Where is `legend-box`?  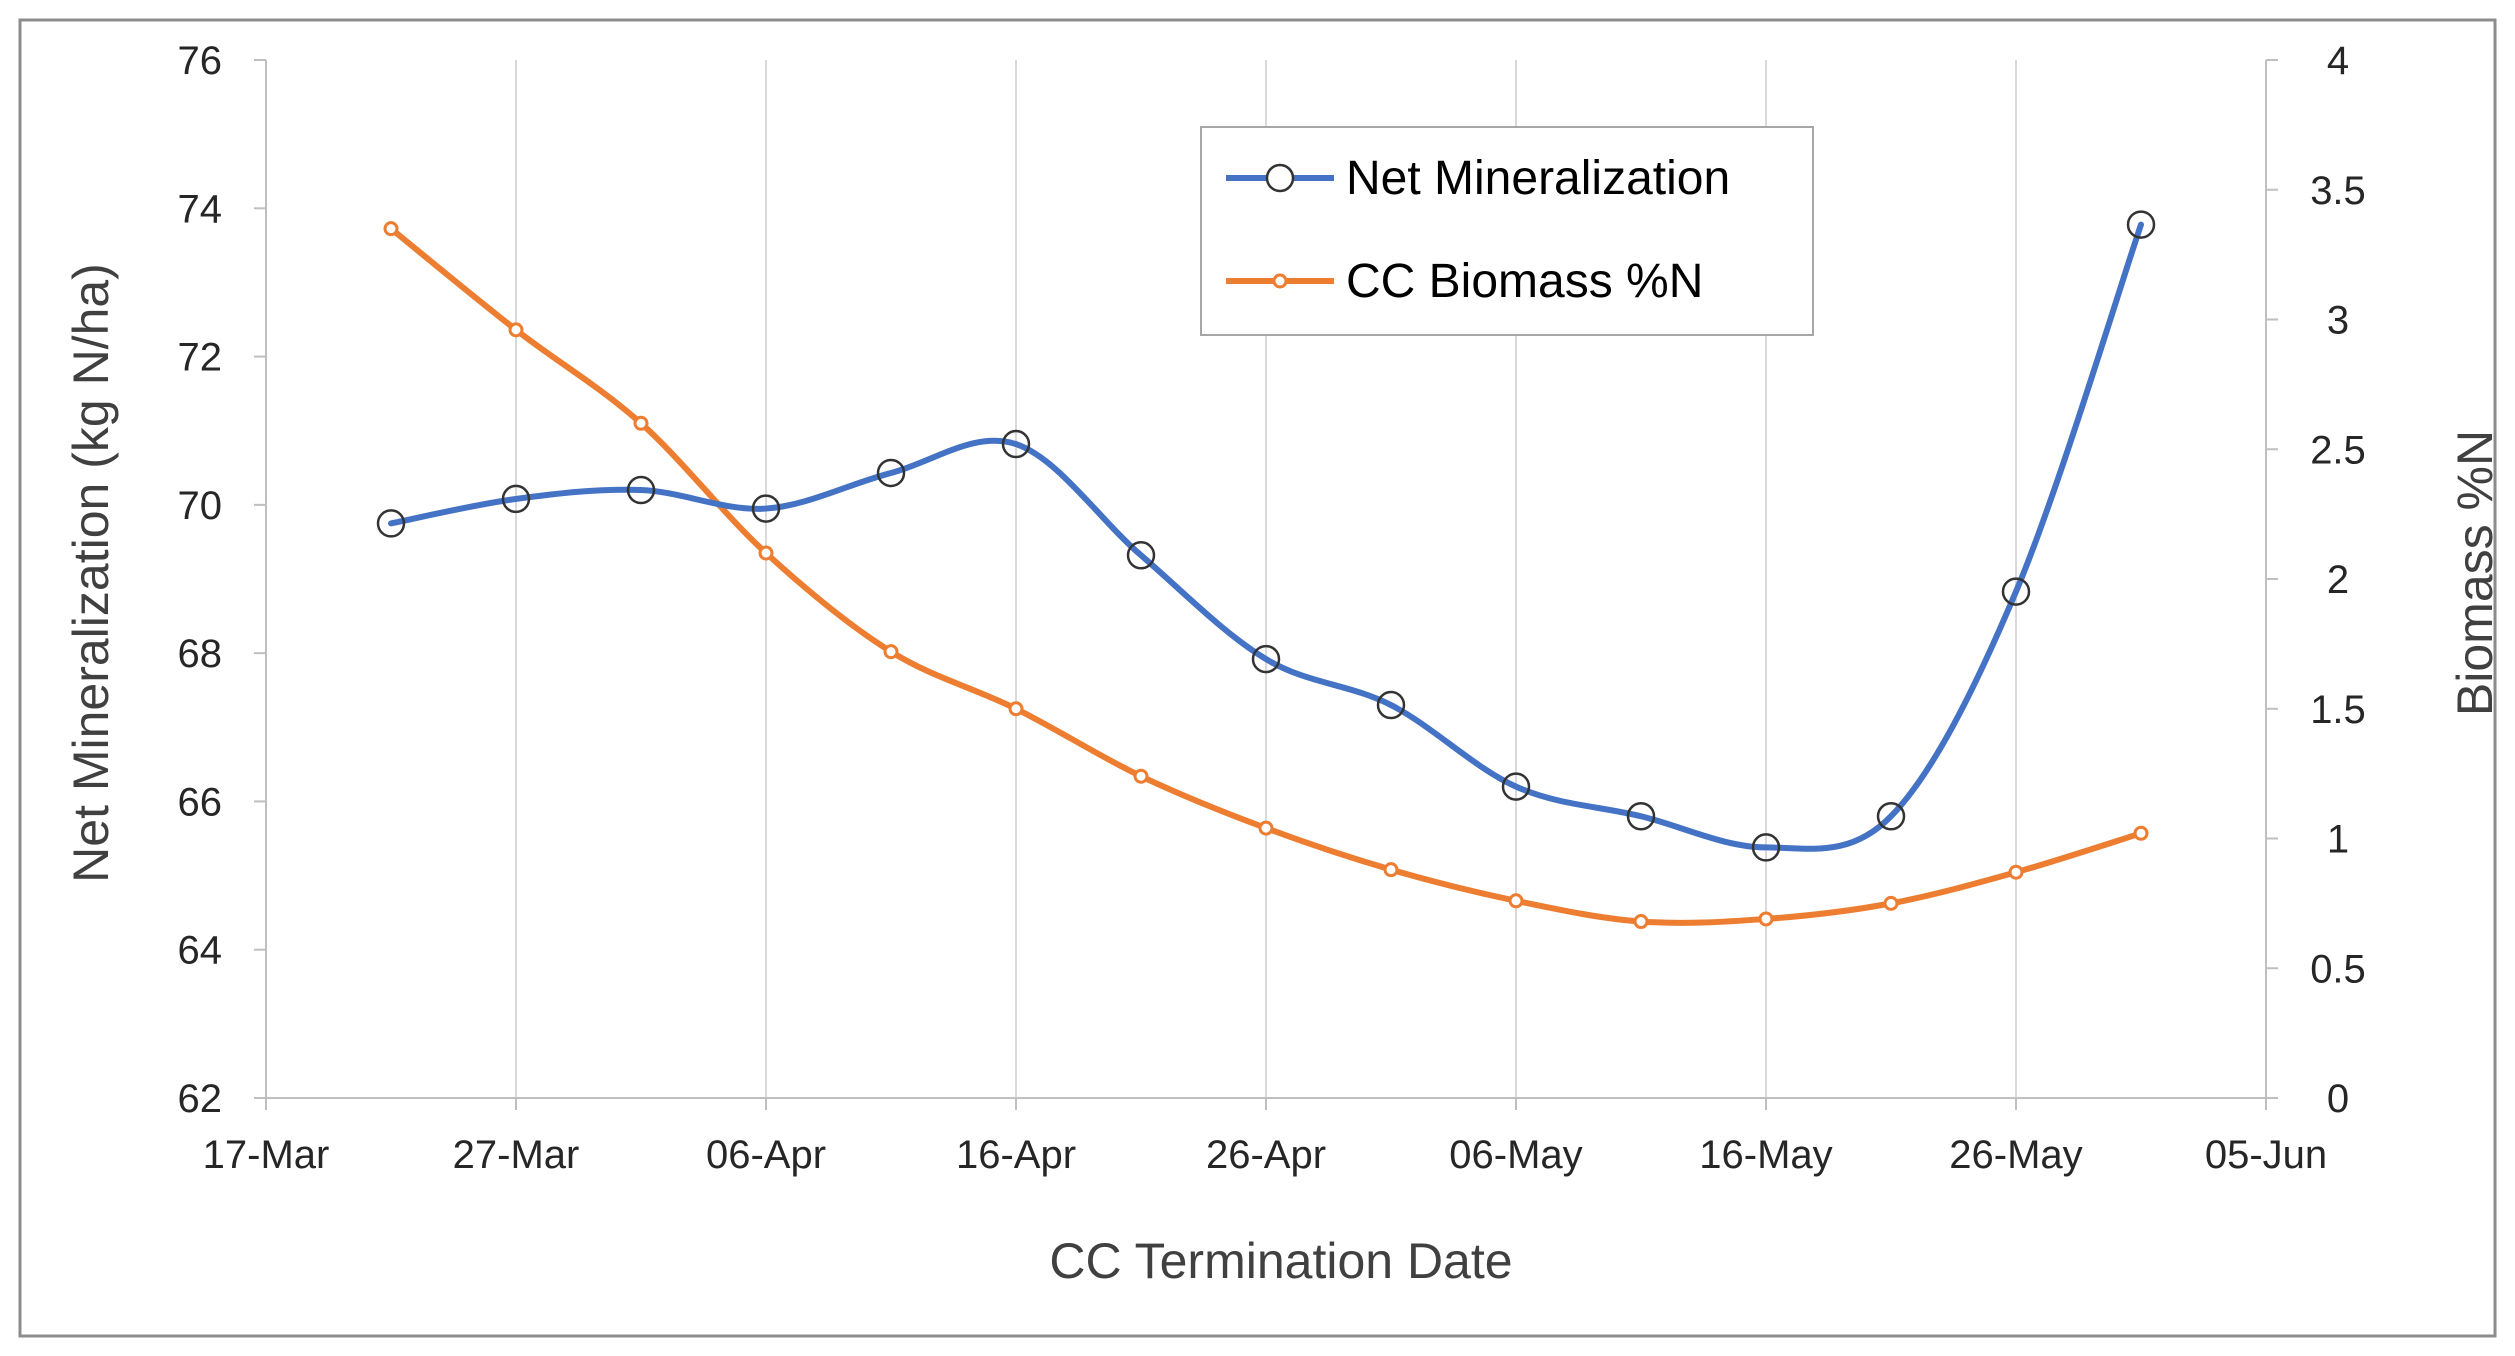
legend-box is located at coordinates (1507, 231).